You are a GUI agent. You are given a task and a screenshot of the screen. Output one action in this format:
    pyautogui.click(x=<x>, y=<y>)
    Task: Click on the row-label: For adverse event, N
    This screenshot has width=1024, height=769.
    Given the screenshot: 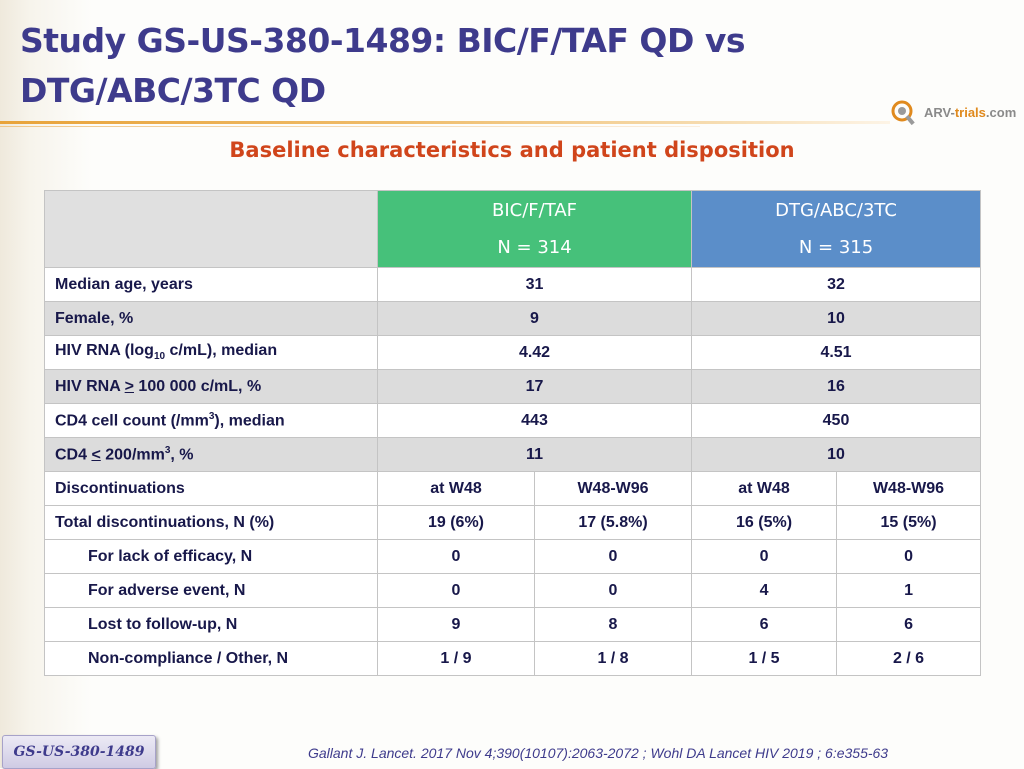 What is the action you would take?
    pyautogui.click(x=211, y=590)
    